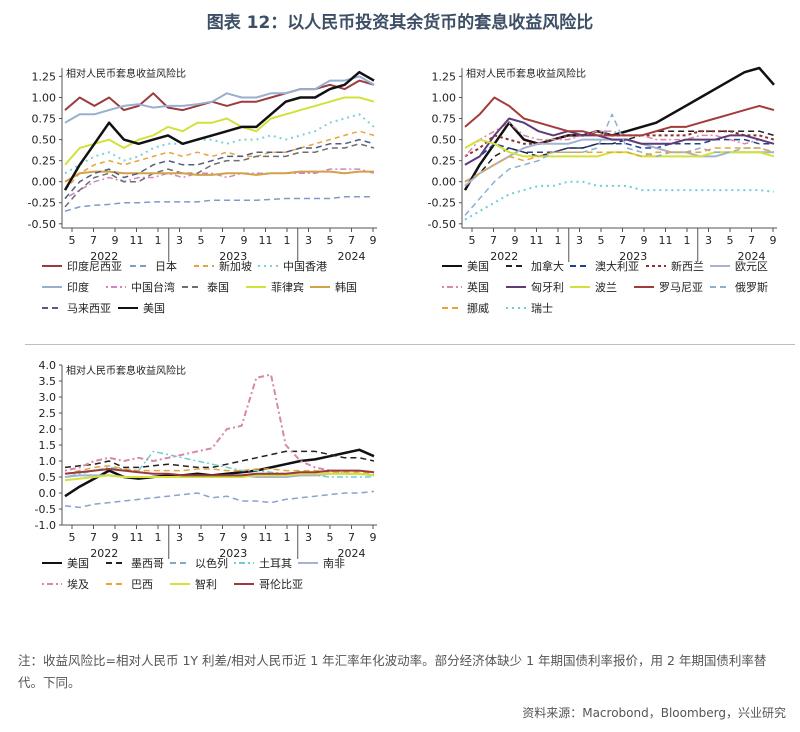 The height and width of the screenshot is (732, 800). What do you see at coordinates (606, 287) in the screenshot?
I see `legend-label: 波兰` at bounding box center [606, 287].